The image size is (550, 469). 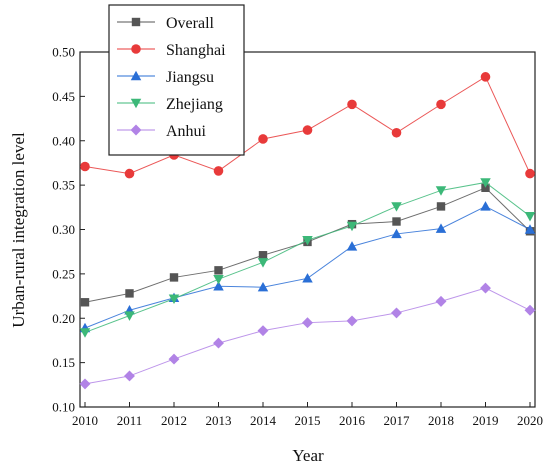 I want to click on x-tick-label: 2014, so click(x=263, y=420).